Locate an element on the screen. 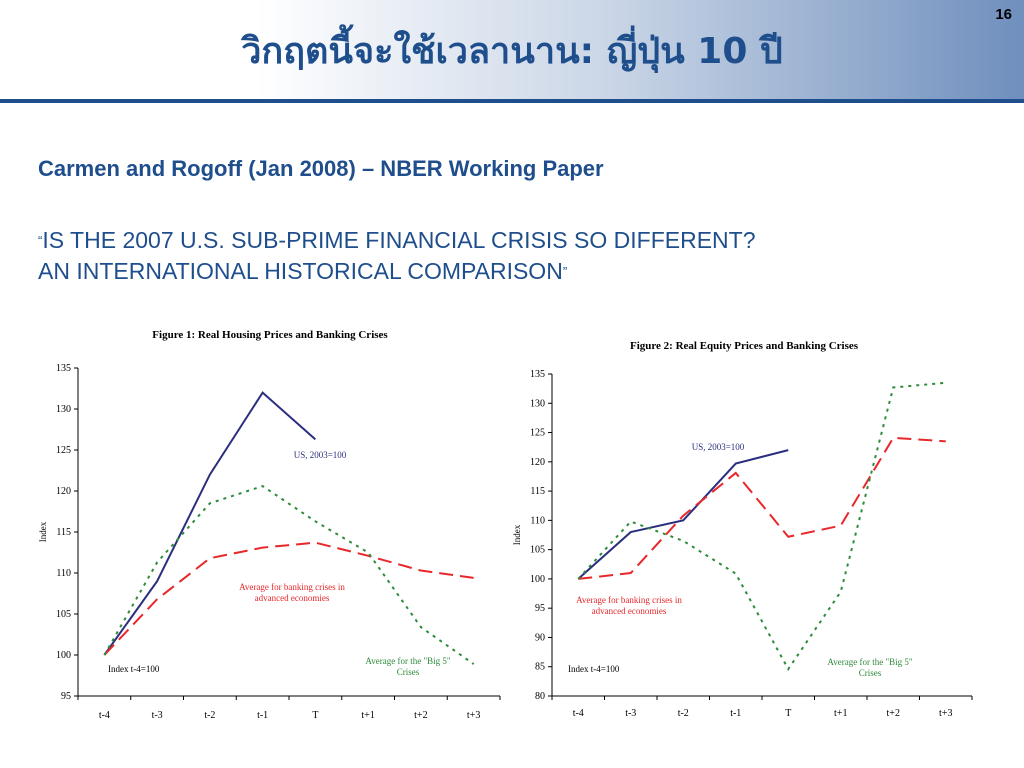 This screenshot has height=768, width=1024. slide-title: วิกฤตนี้จะใช้เวลานาน: ญี่ปุ่น 10 ปี is located at coordinates (512, 51).